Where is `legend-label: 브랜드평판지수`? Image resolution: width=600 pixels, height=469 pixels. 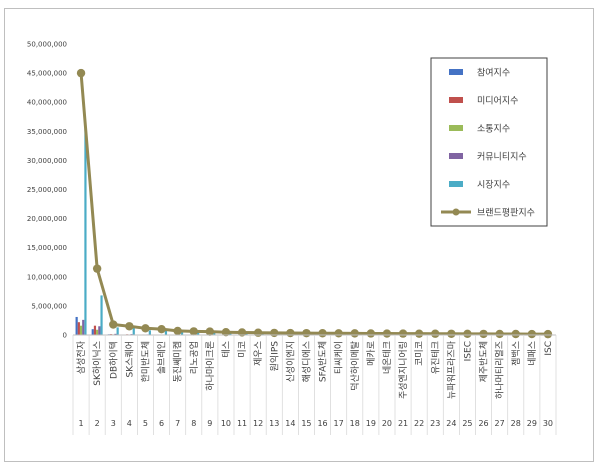
legend-label: 브랜드평판지수 is located at coordinates (506, 213).